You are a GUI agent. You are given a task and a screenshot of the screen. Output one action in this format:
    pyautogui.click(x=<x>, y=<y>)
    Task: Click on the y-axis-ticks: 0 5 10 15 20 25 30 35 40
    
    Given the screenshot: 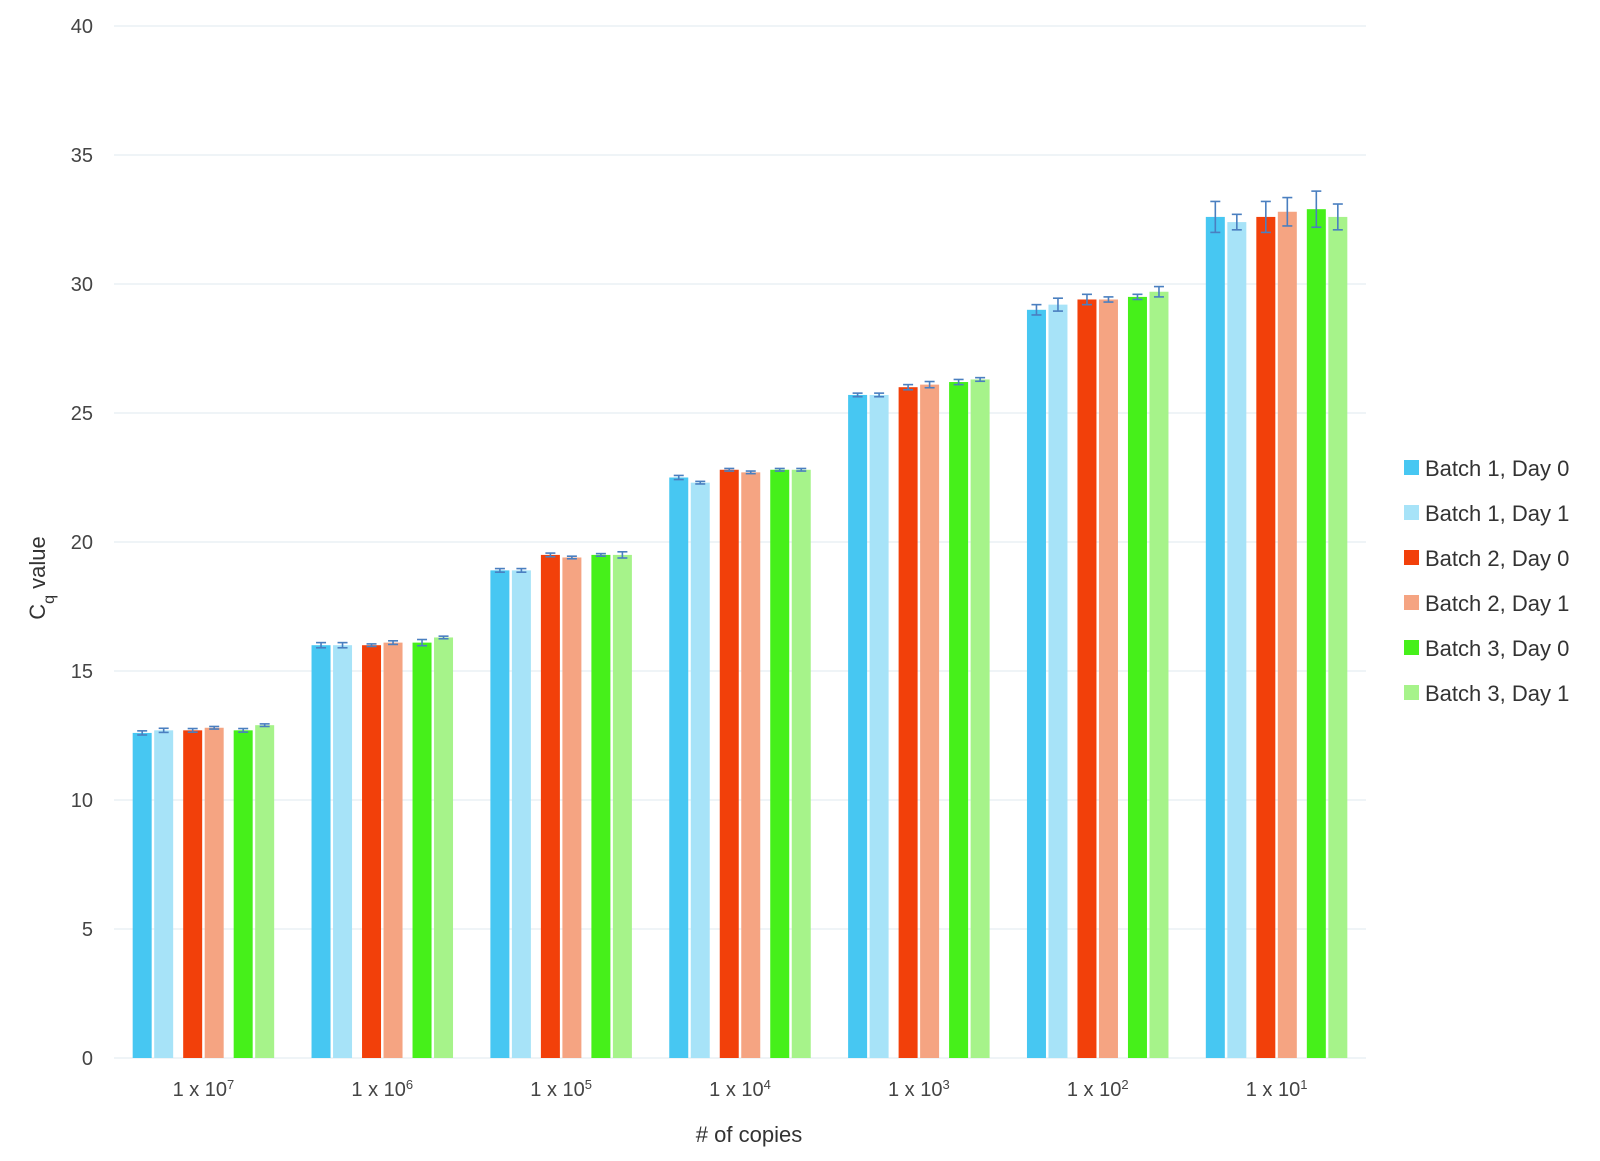 What is the action you would take?
    pyautogui.click(x=82, y=543)
    